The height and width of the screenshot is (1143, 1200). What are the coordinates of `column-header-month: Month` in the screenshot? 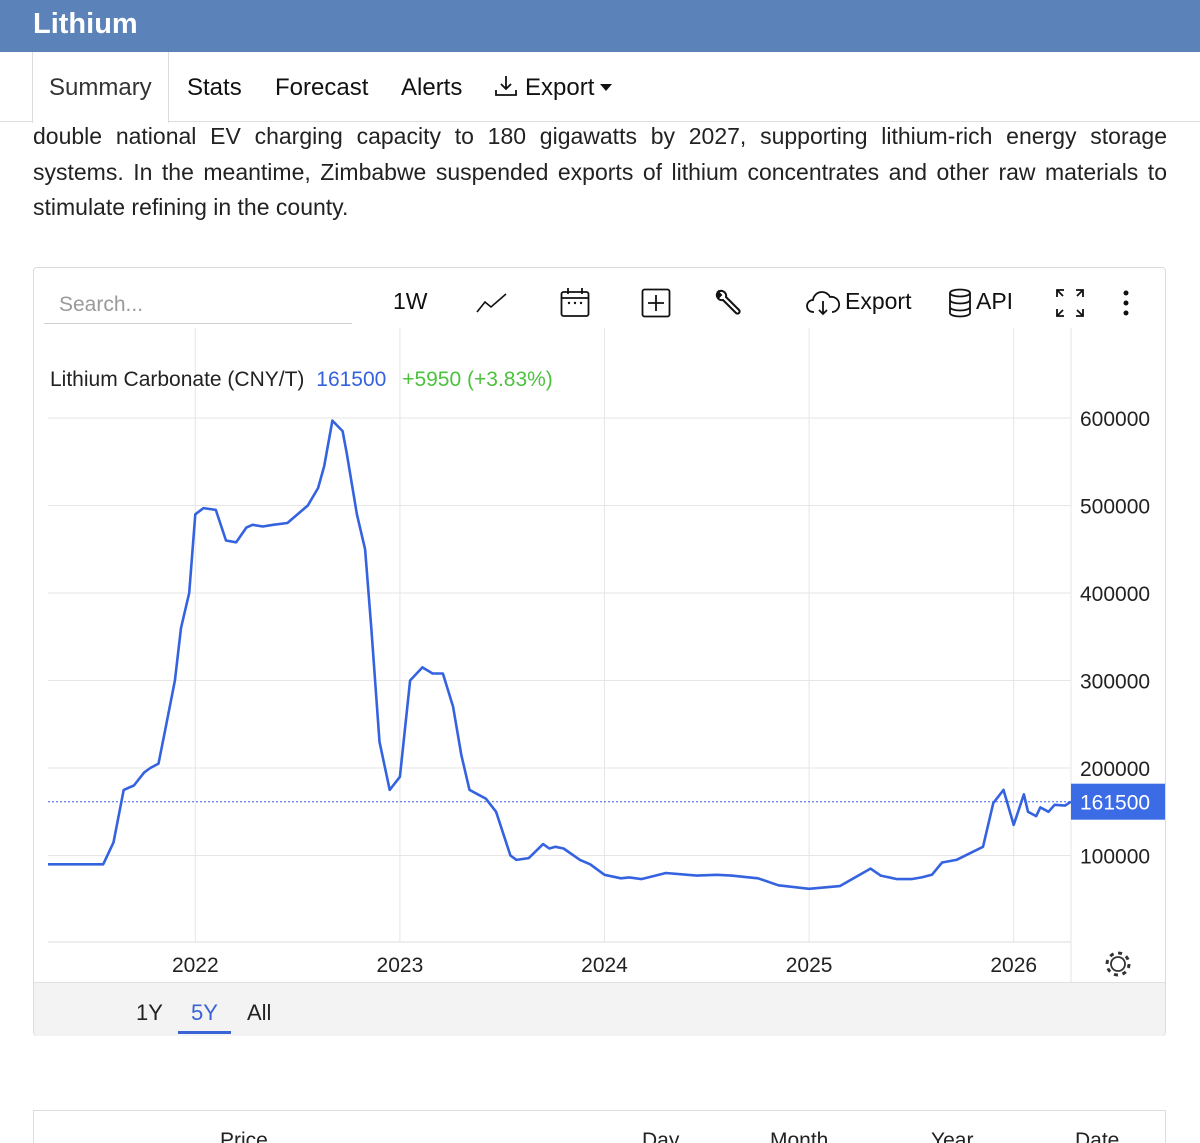 It's located at (799, 1136).